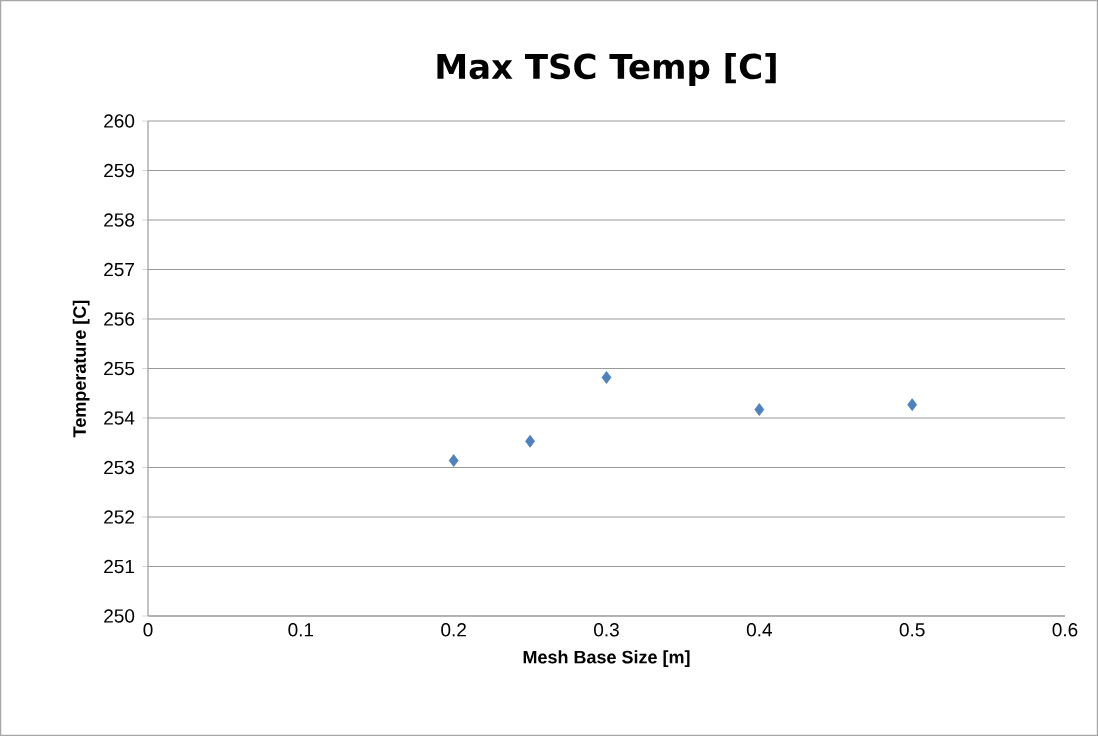  What do you see at coordinates (119, 170) in the screenshot?
I see `y-tick-label: 259` at bounding box center [119, 170].